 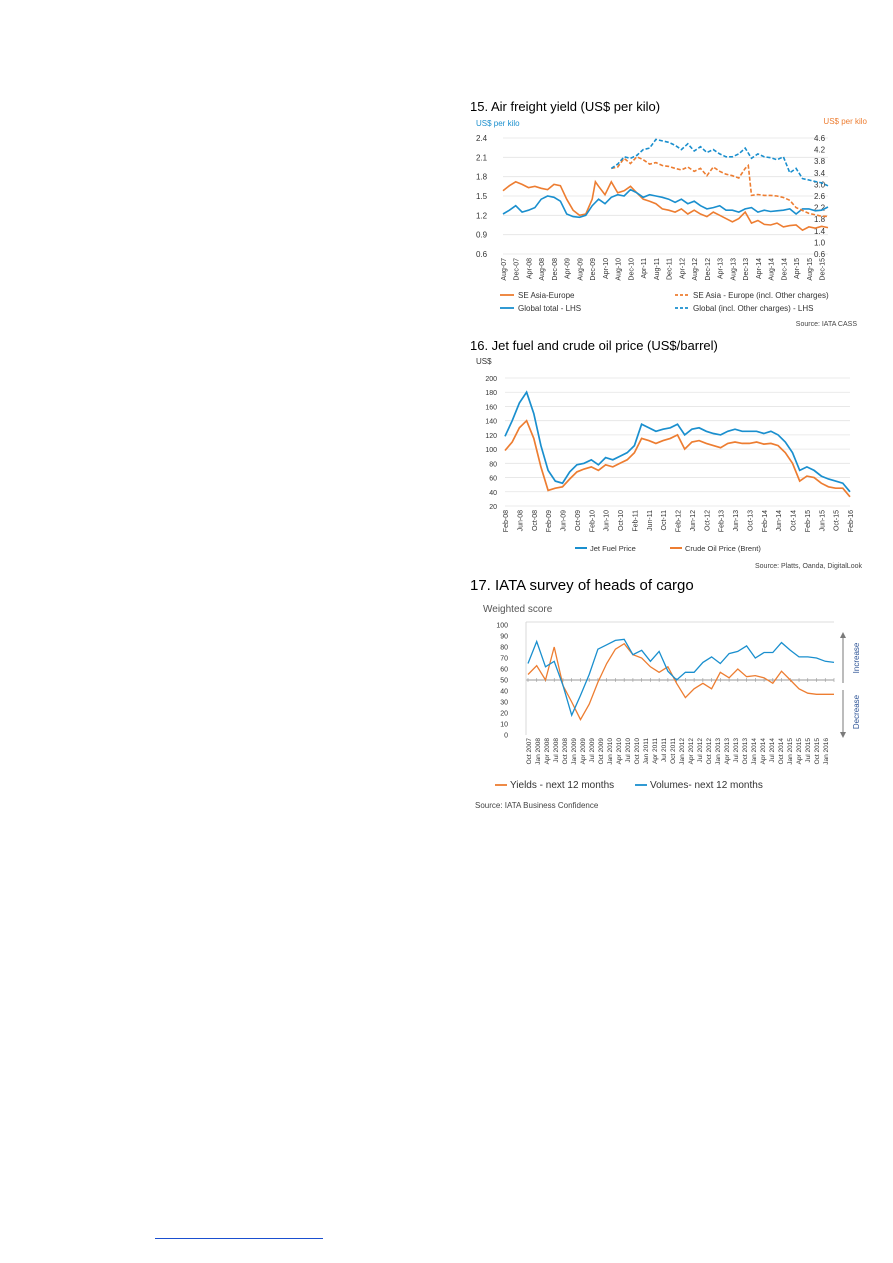 What do you see at coordinates (498, 123) in the screenshot?
I see `y-axis-label-left: US$ per kilo` at bounding box center [498, 123].